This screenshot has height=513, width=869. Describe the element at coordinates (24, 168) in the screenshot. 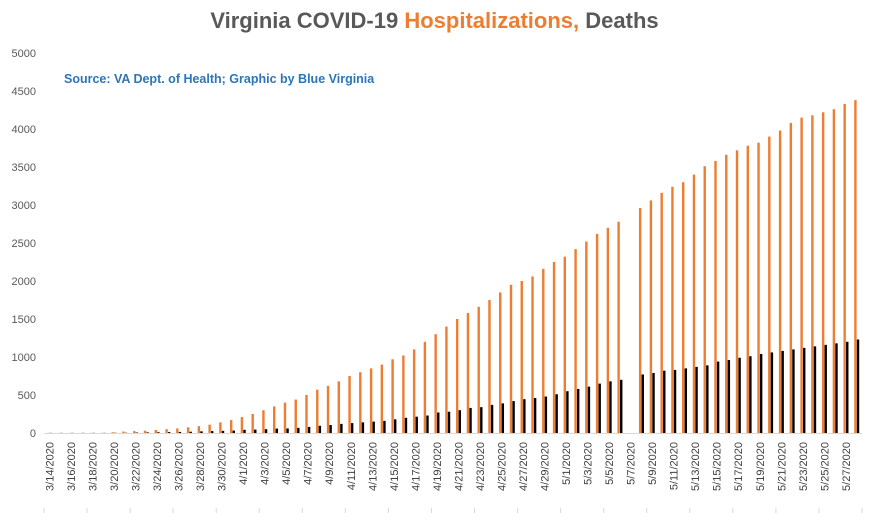

I see `y-tick-label: 3500` at that location.